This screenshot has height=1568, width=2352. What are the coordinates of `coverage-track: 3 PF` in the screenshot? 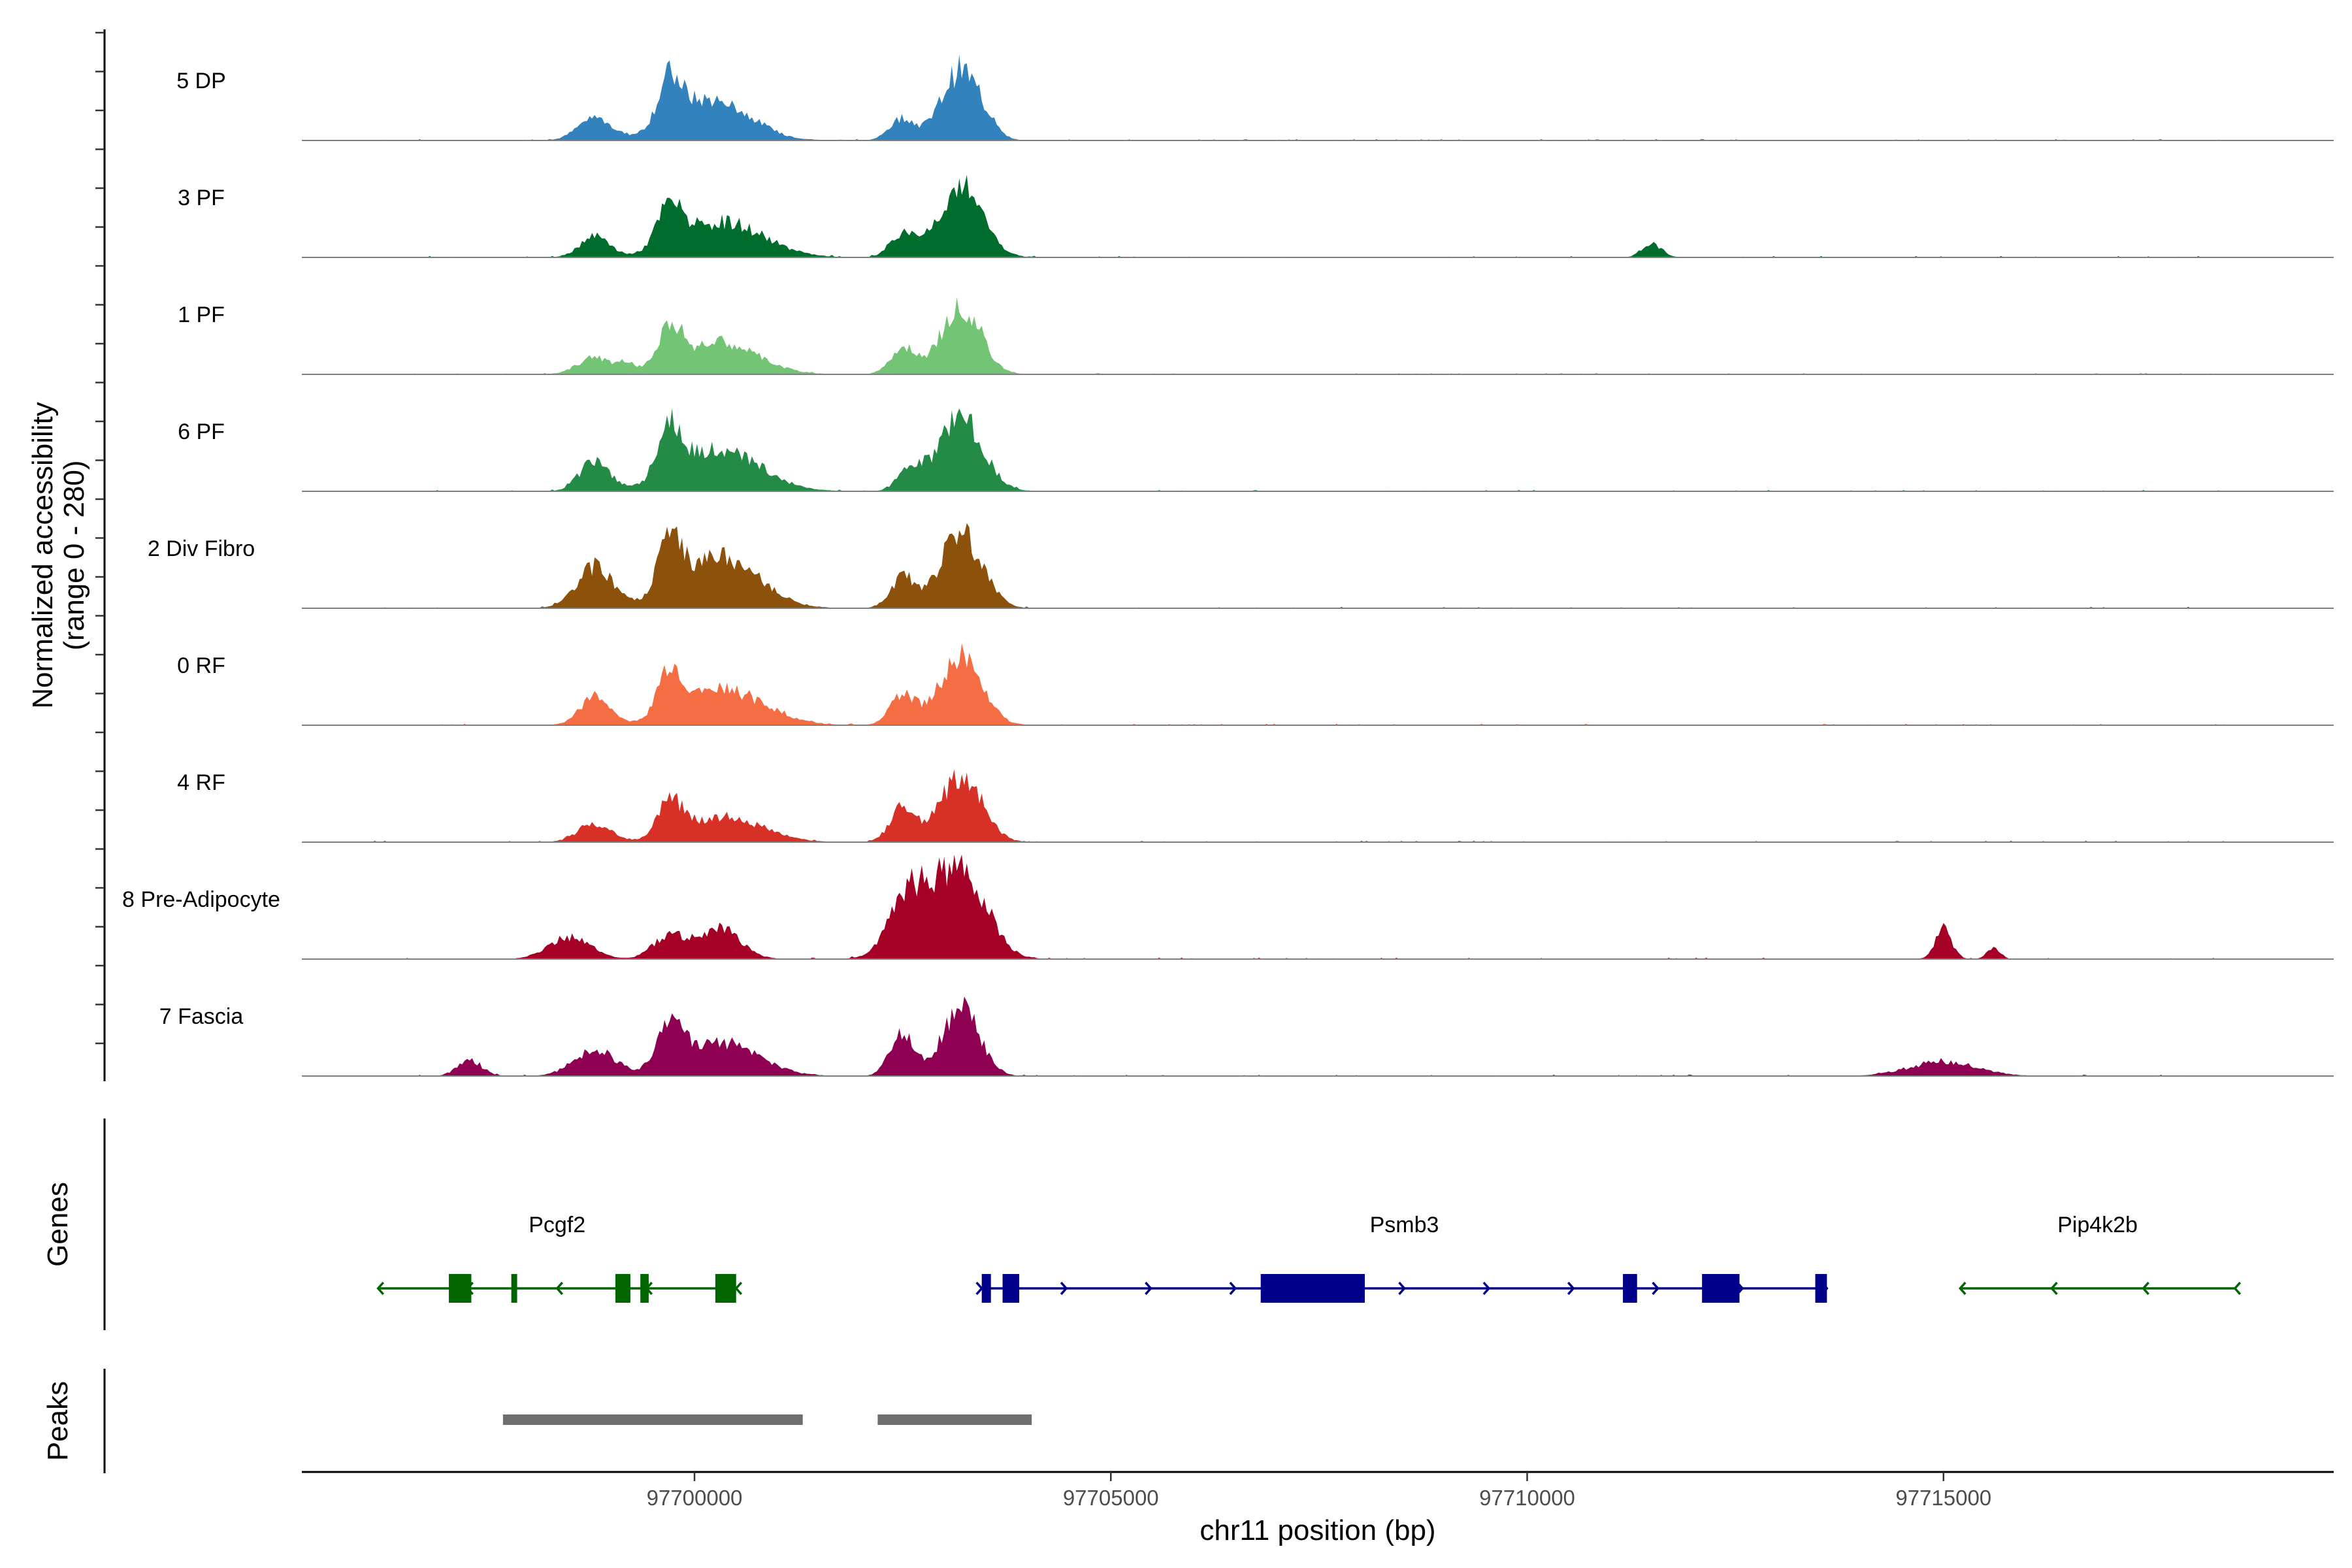 It's located at (1256, 216).